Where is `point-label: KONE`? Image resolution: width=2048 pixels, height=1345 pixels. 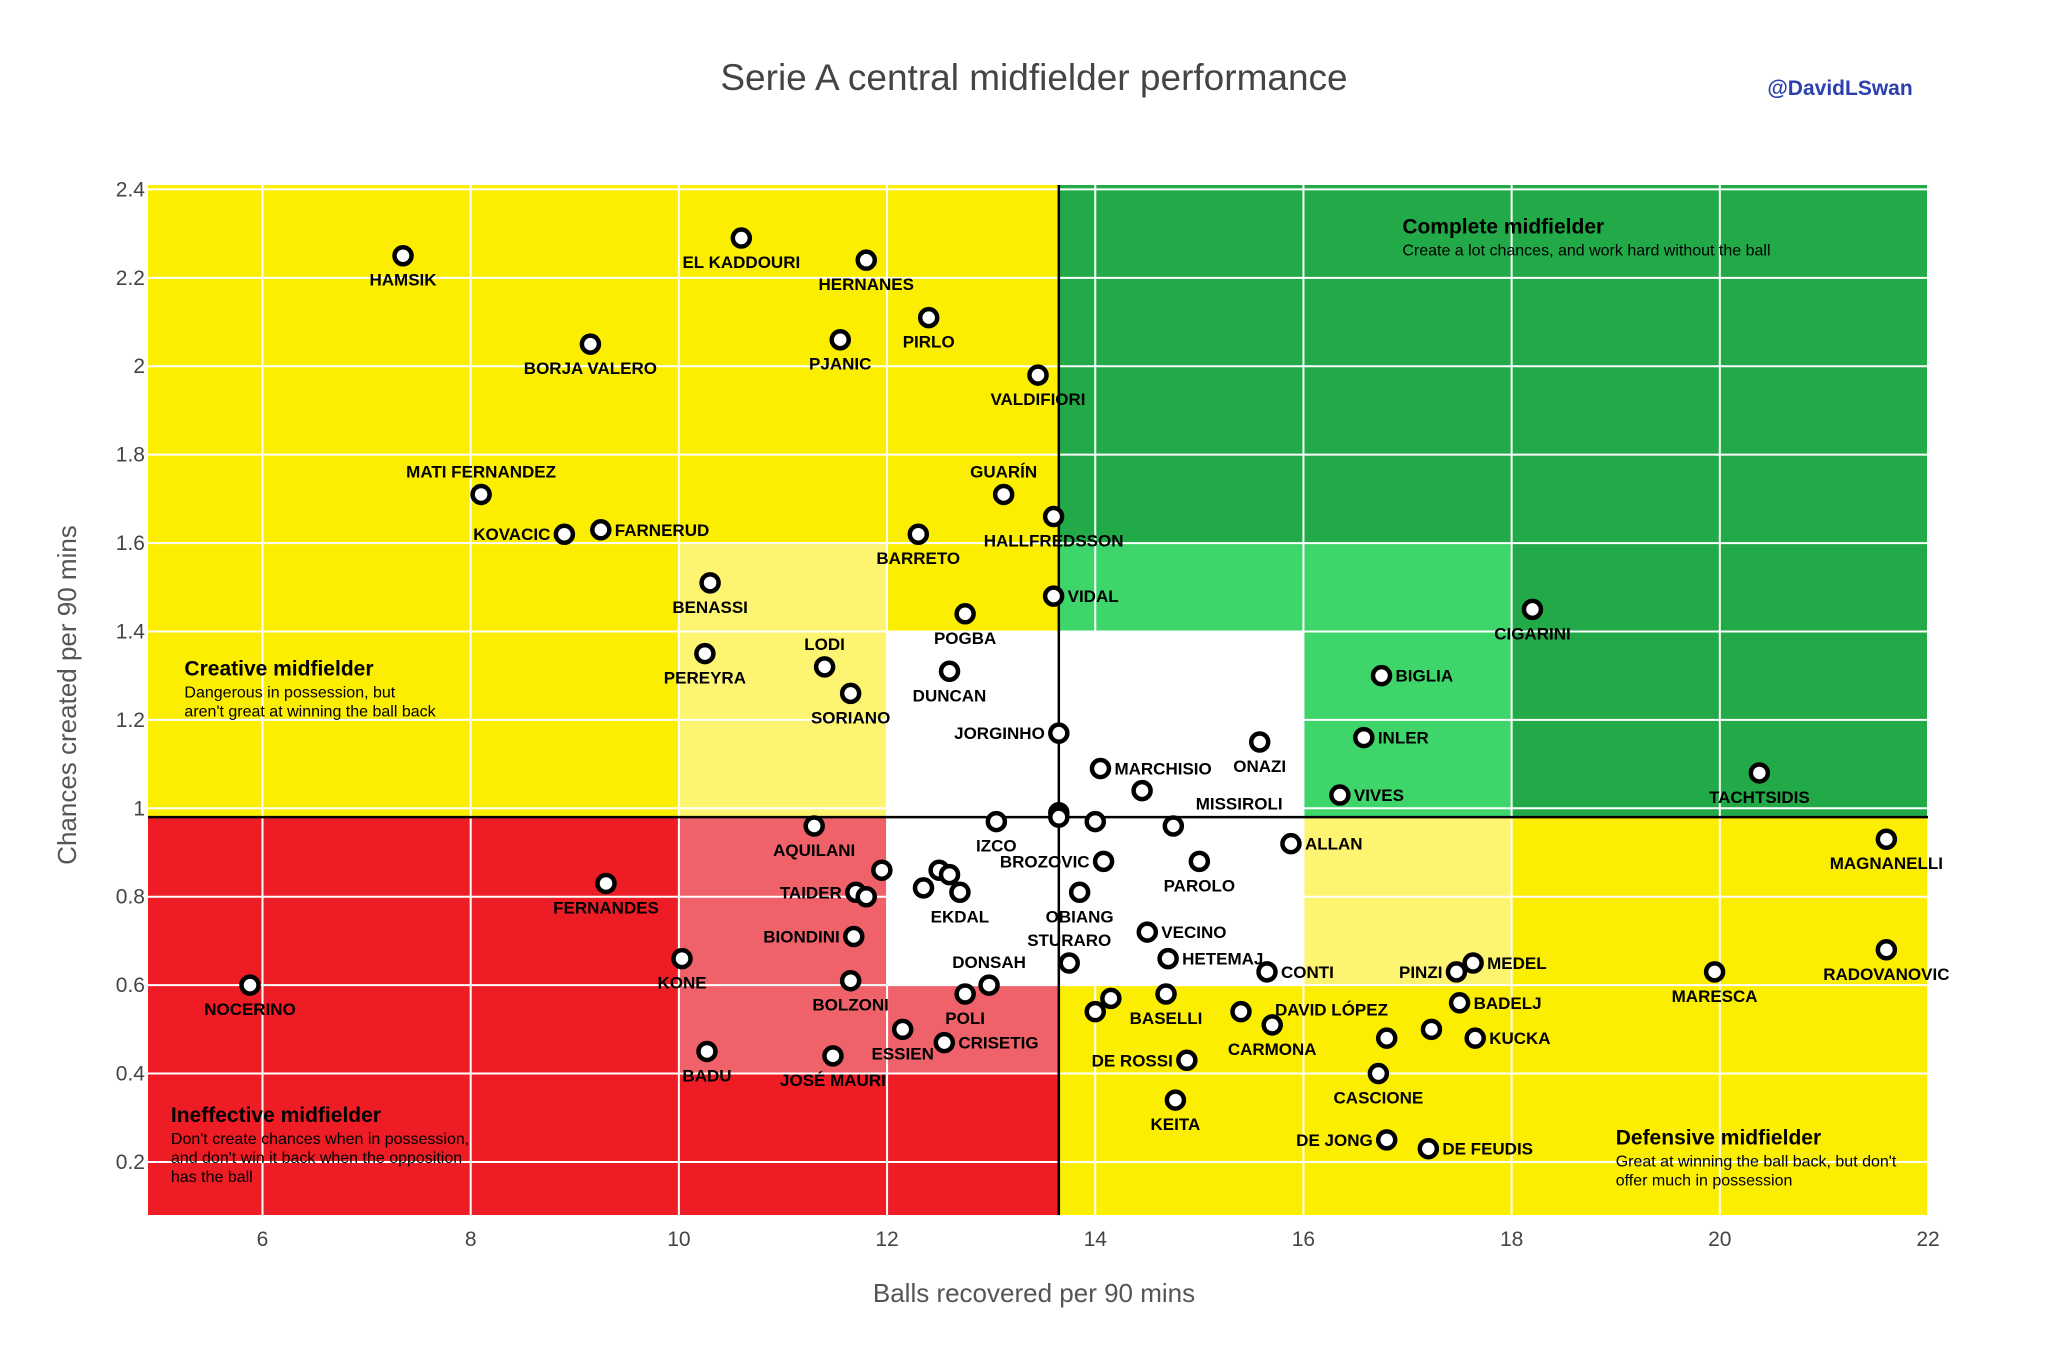
point-label: KONE is located at coordinates (681, 983).